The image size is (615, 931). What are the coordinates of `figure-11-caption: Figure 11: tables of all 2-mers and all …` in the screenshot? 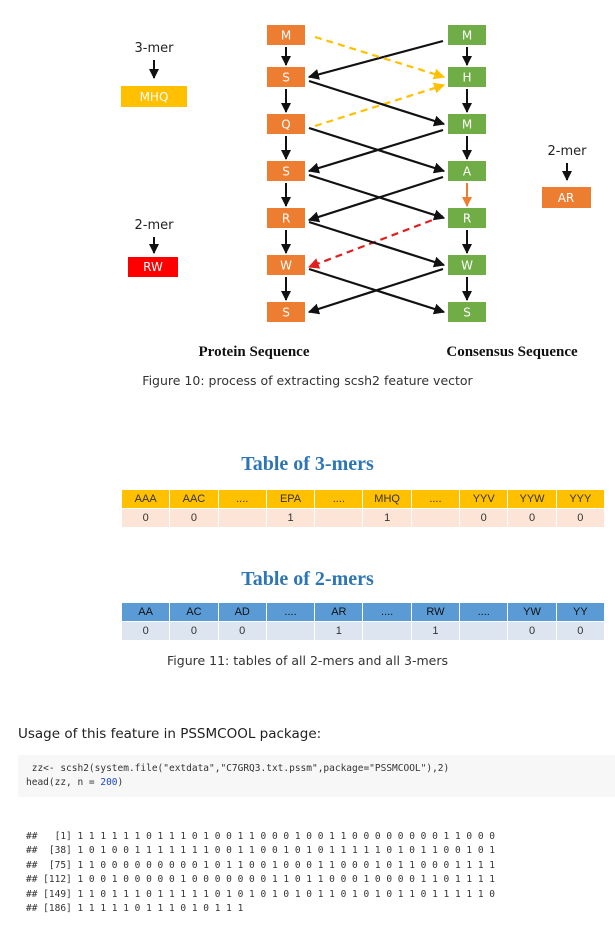 It's located at (307, 660).